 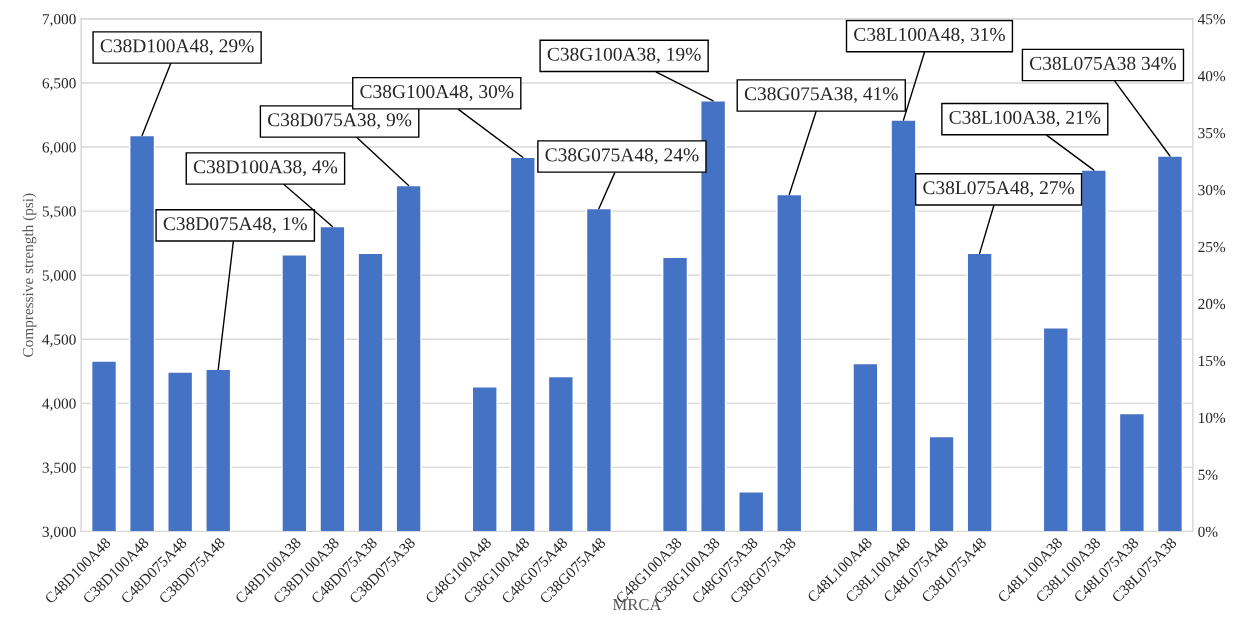 What do you see at coordinates (59, 148) in the screenshot?
I see `y-tick-label: 6,000` at bounding box center [59, 148].